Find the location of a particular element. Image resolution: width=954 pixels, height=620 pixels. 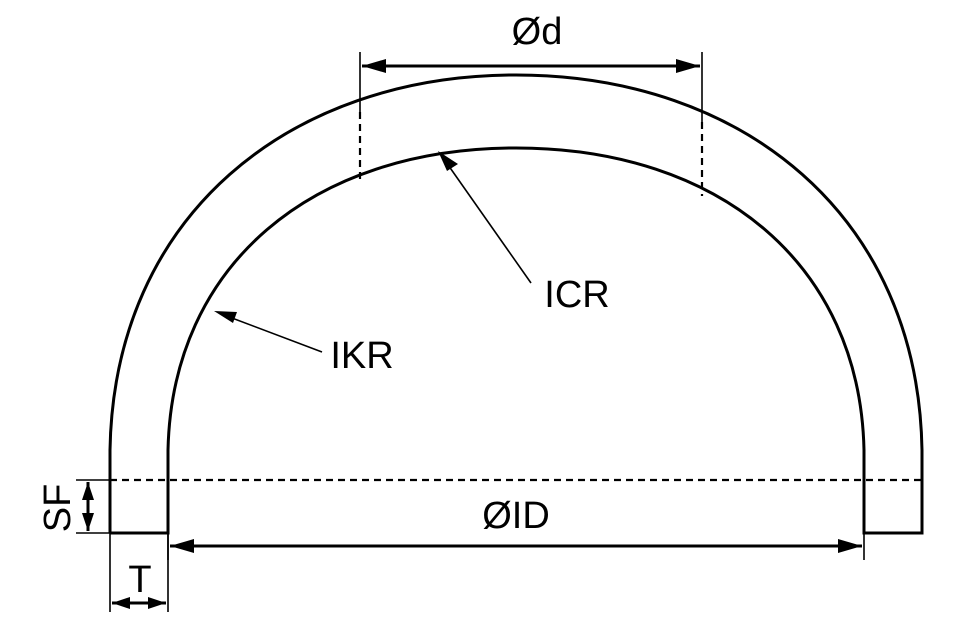

d-dimension is located at coordinates (531, 87).